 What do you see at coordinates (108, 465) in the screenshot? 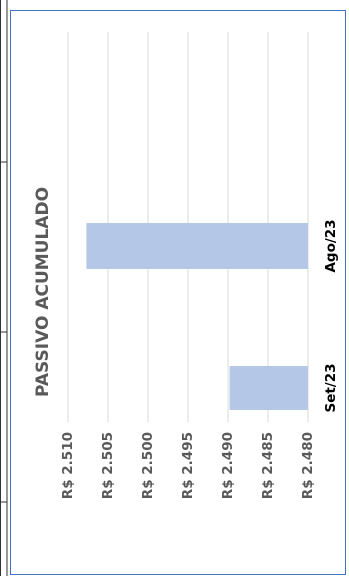
I see `value-tick-label: R$ 2.505` at bounding box center [108, 465].